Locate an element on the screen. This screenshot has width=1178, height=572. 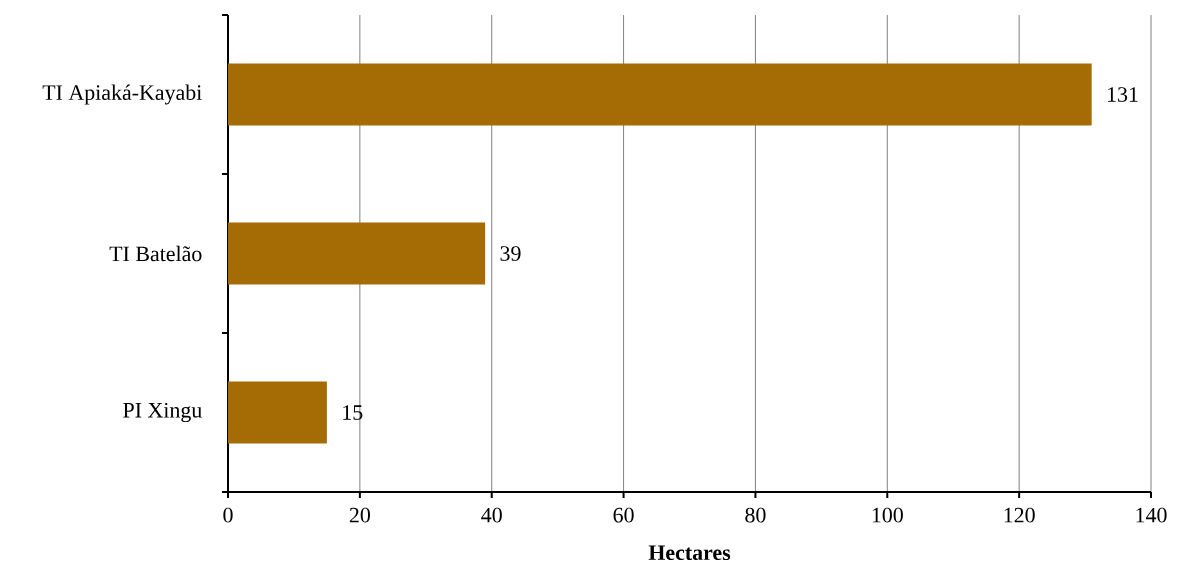
data-label: 131 is located at coordinates (1123, 94).